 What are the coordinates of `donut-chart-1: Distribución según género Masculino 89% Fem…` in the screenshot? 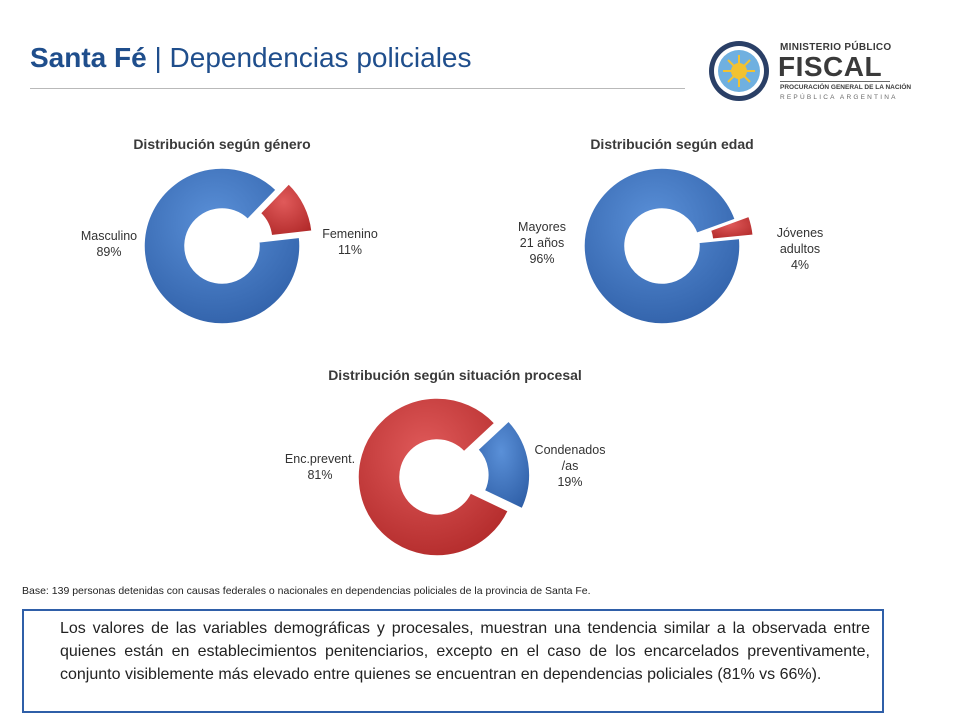 It's located at (229, 230).